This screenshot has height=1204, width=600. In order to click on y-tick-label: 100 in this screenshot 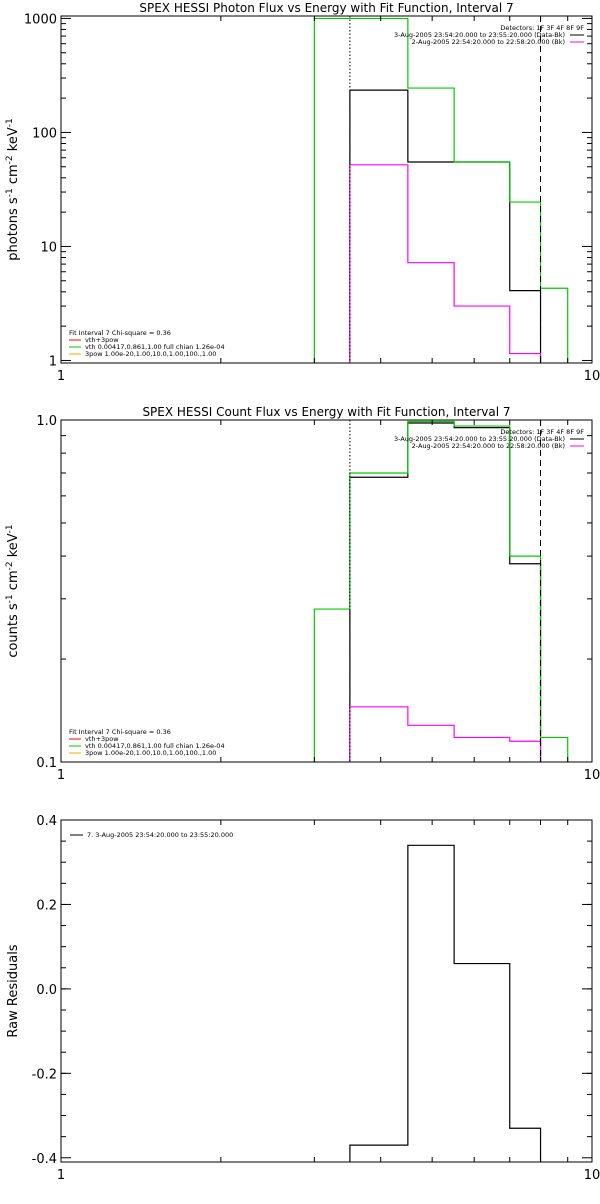, I will do `click(44, 133)`.